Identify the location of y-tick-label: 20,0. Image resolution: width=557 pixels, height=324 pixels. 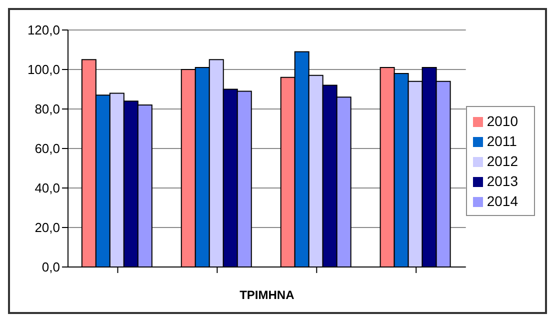
(47, 228).